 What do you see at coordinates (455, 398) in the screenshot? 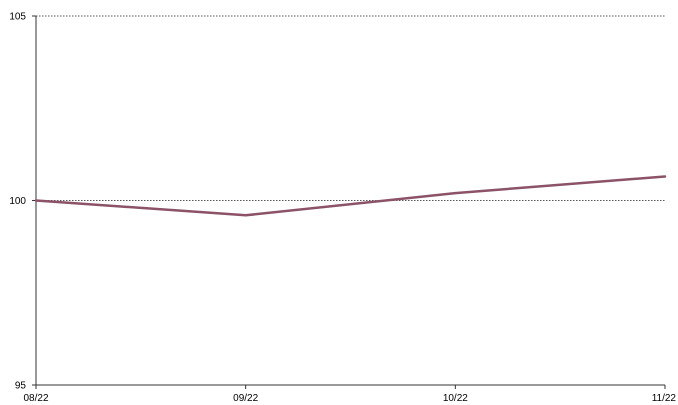
I see `x-tick-label-2: 10/22` at bounding box center [455, 398].